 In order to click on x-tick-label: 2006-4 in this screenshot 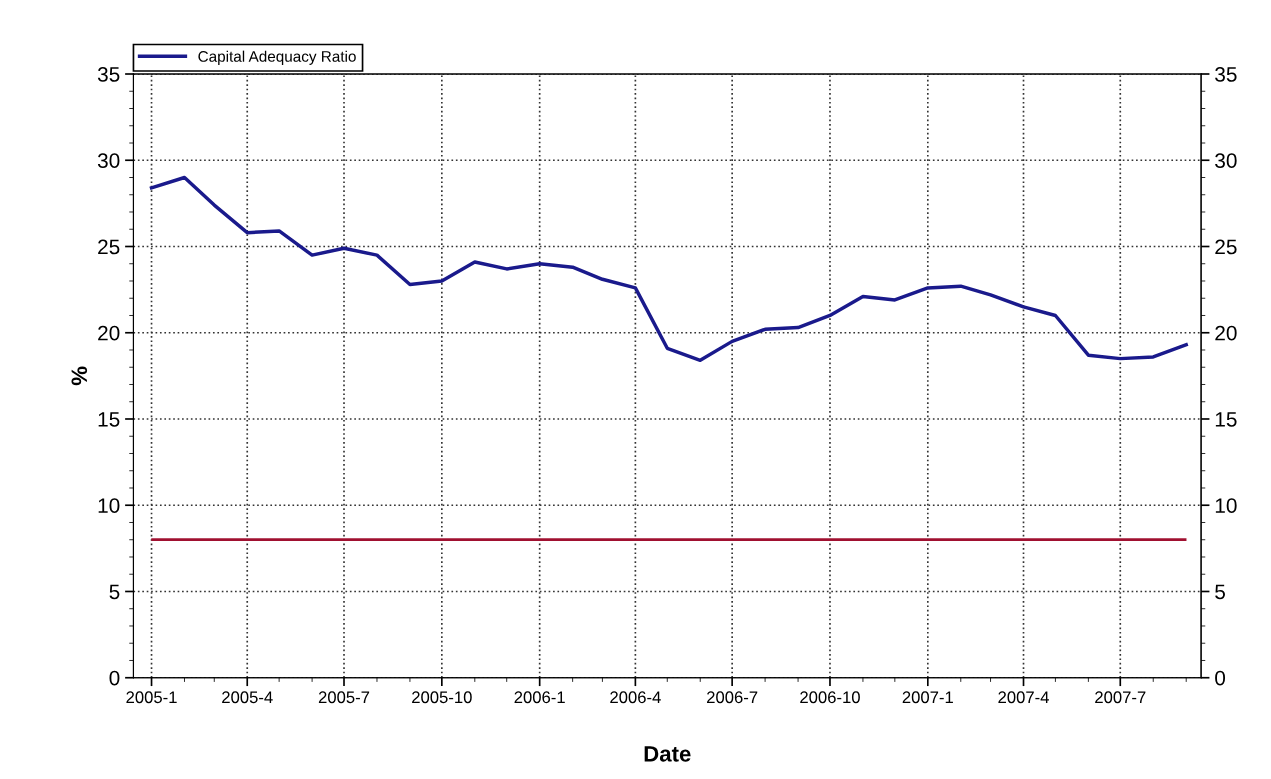, I will do `click(635, 697)`.